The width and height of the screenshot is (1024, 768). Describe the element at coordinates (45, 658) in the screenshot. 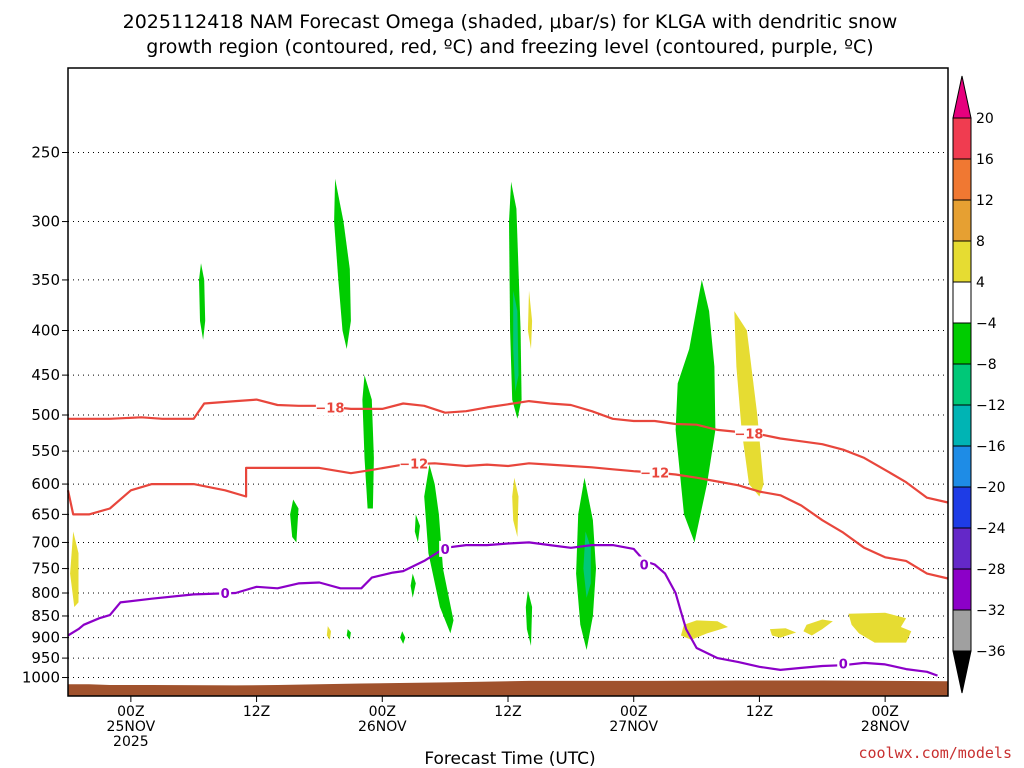

I see `y-tick-label-950: 950` at that location.